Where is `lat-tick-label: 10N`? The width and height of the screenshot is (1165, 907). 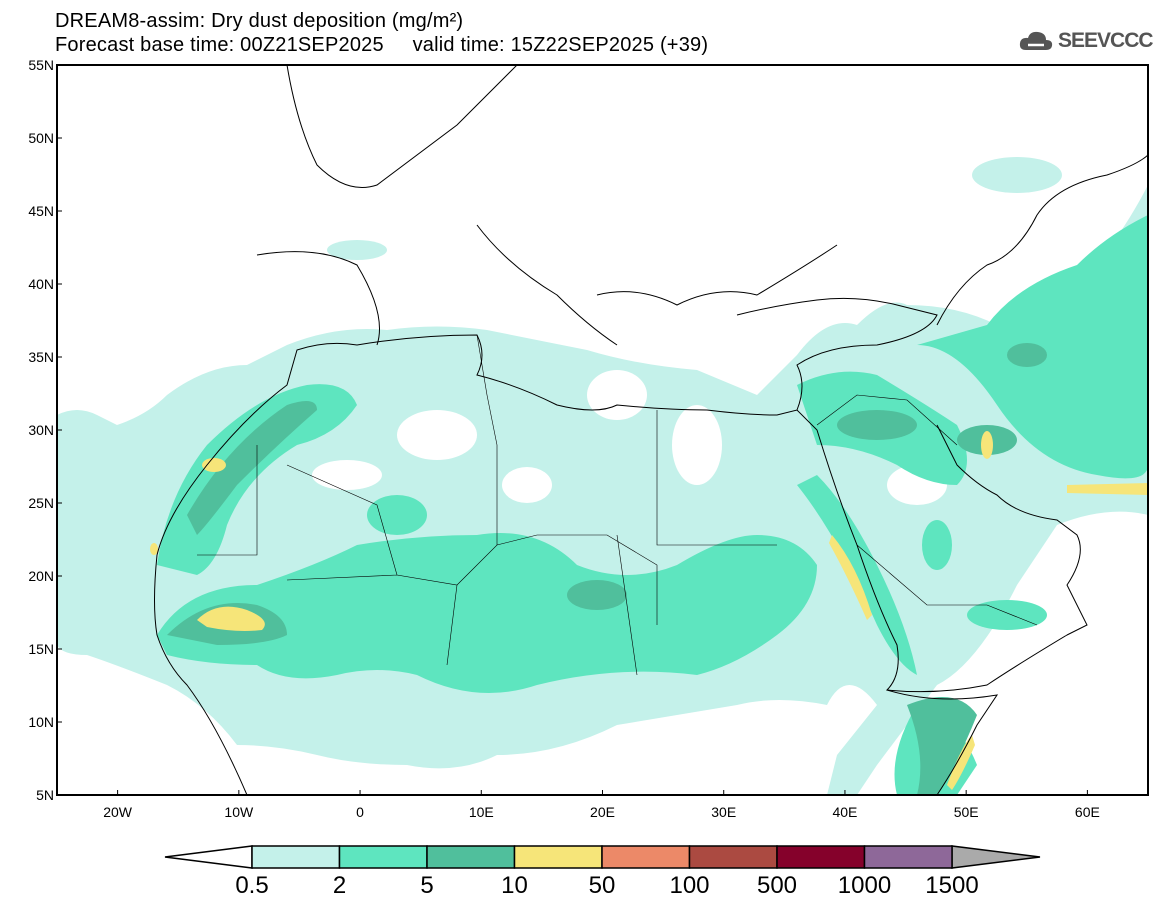
lat-tick-label: 10N is located at coordinates (41, 722).